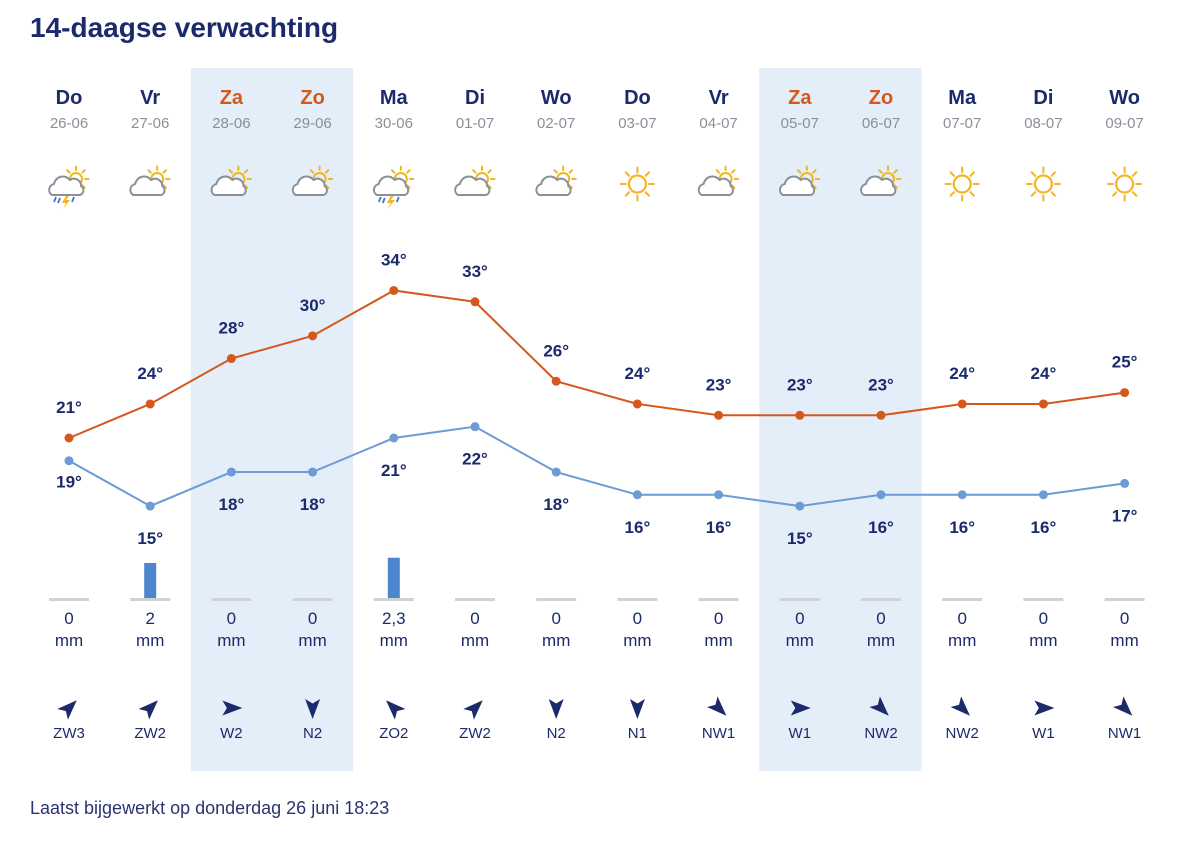 This screenshot has height=845, width=1200. What do you see at coordinates (800, 98) in the screenshot?
I see `day-label: Za` at bounding box center [800, 98].